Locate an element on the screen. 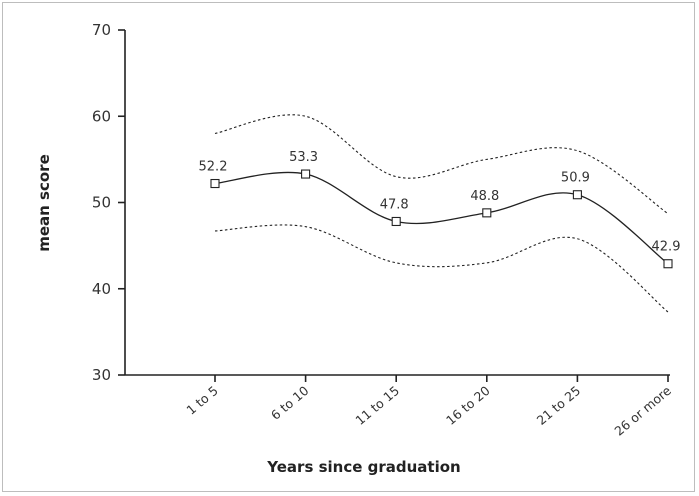 The width and height of the screenshot is (699, 496). y-tick-label: 70 is located at coordinates (101, 30).